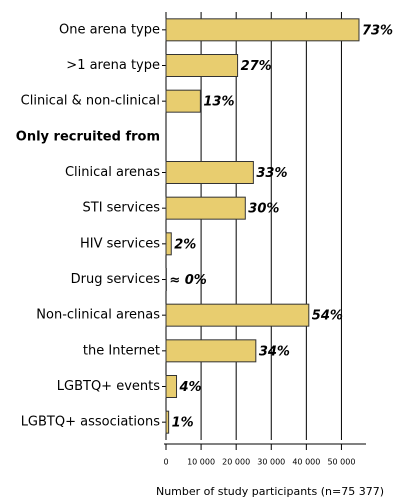  Describe the element at coordinates (90, 101) in the screenshot. I see `y-tick-label: Clinical & non-clinical` at that location.